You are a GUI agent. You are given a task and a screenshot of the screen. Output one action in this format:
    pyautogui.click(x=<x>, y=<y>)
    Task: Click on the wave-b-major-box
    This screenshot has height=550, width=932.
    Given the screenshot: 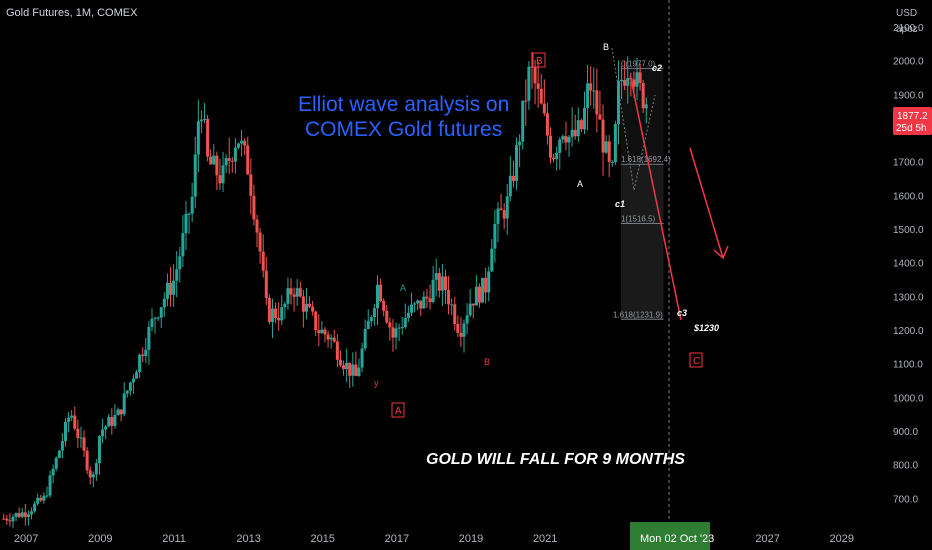 What is the action you would take?
    pyautogui.click(x=539, y=60)
    